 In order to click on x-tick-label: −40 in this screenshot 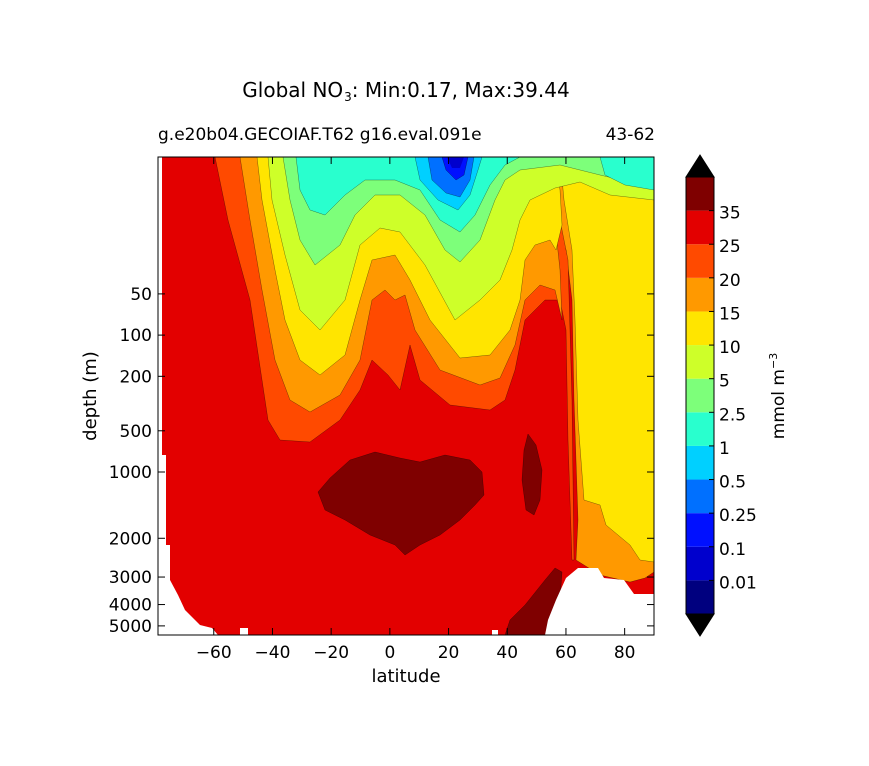, I will do `click(273, 653)`.